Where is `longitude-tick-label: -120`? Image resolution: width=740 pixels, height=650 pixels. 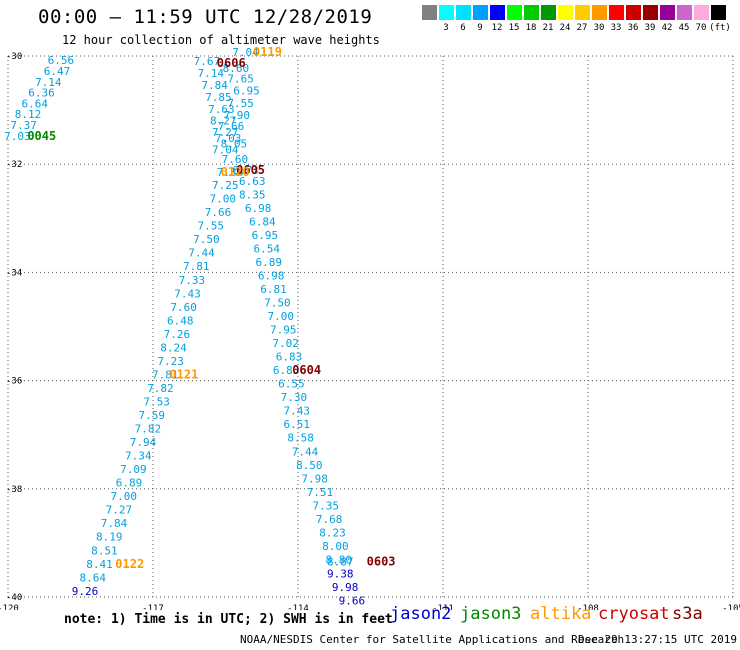
longitude-tick-label: -120 is located at coordinates (9, 607).